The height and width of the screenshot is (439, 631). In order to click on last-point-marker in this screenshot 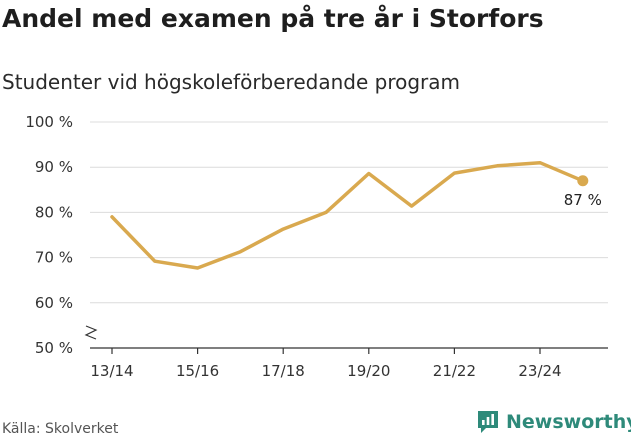, I will do `click(583, 181)`.